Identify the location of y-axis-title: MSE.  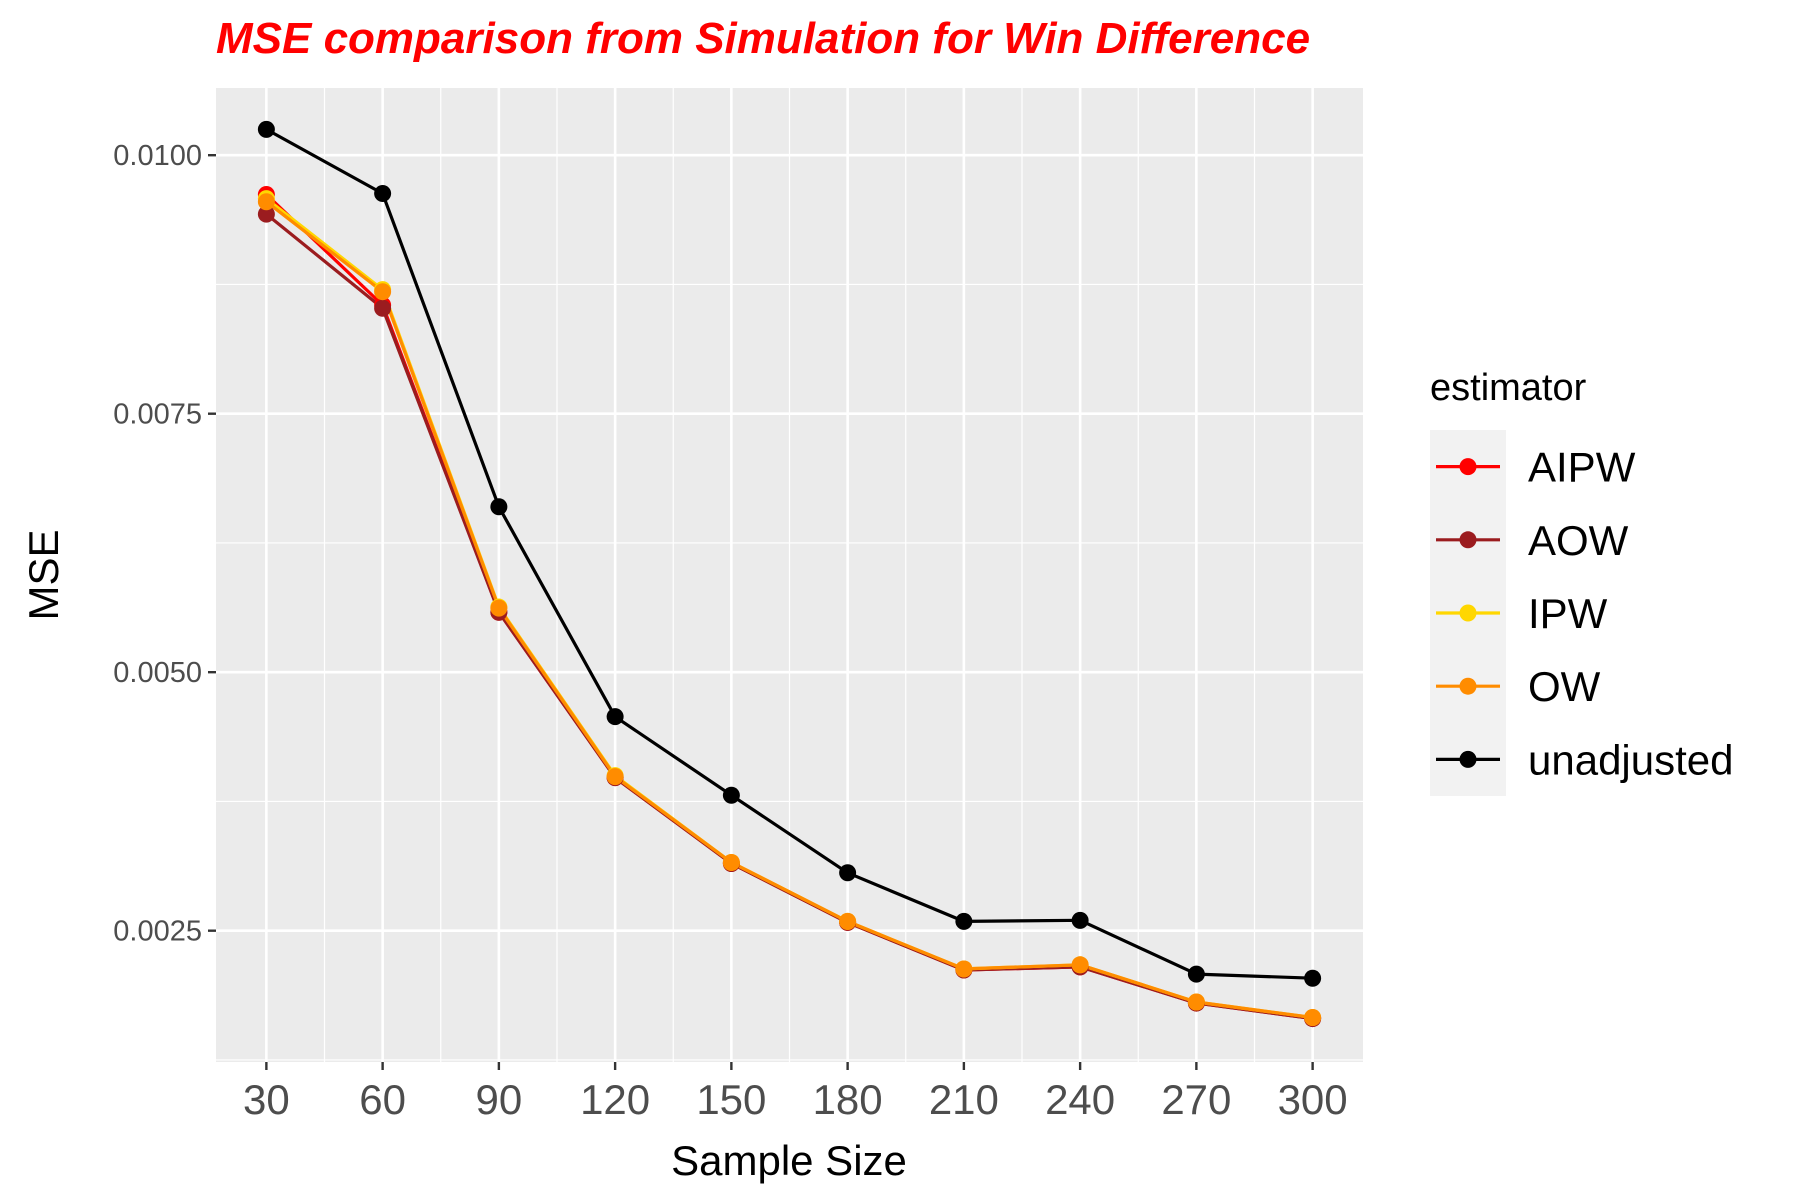
(43, 574).